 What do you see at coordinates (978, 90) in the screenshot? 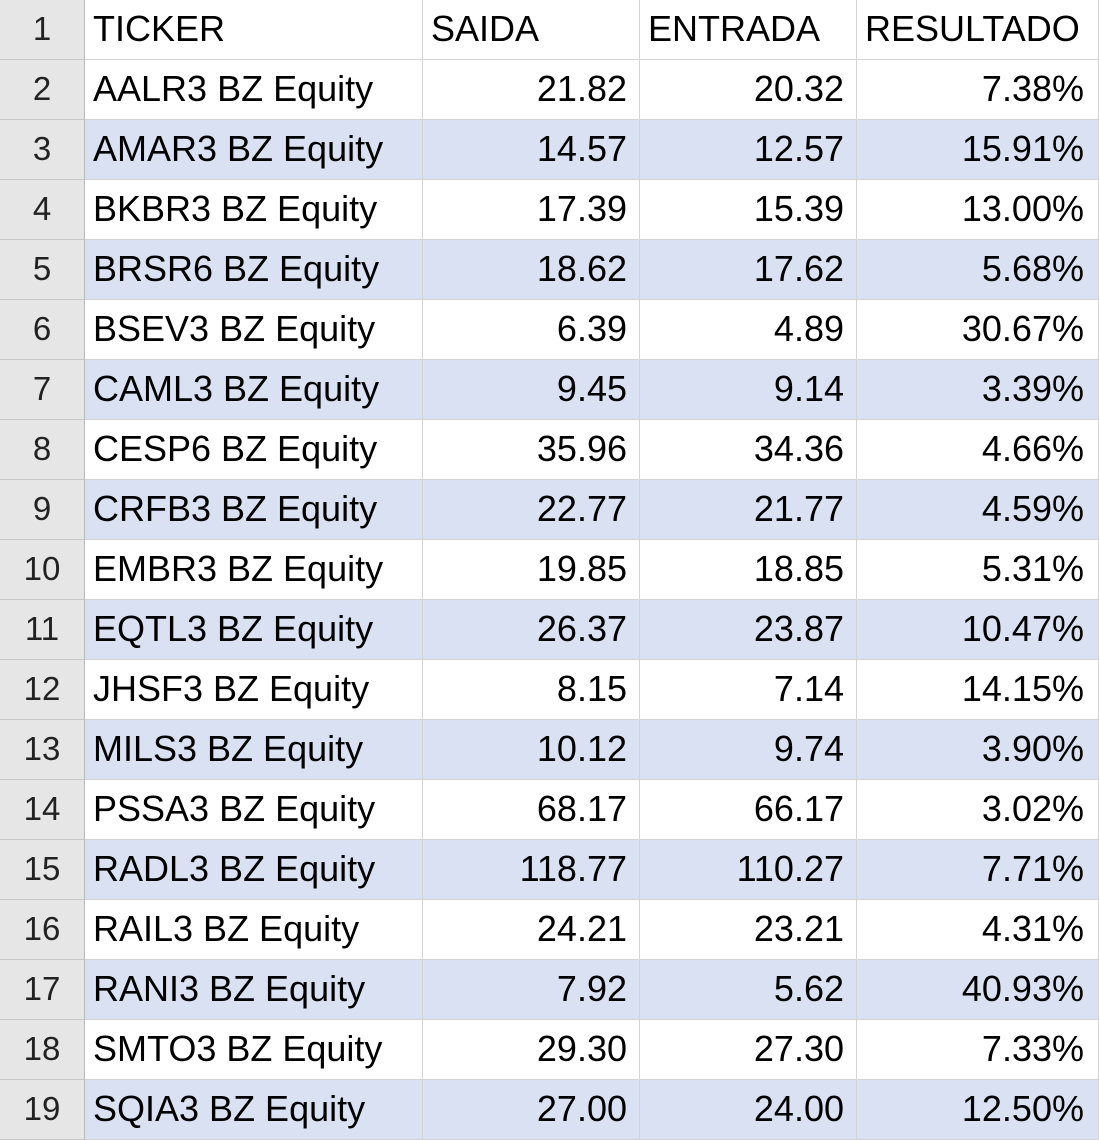
I see `resultado-cell: 7.38%` at bounding box center [978, 90].